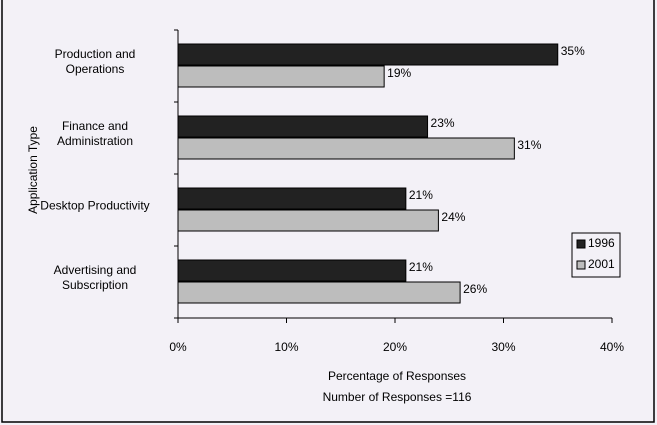  What do you see at coordinates (286, 347) in the screenshot?
I see `x-tick-label: 10%` at bounding box center [286, 347].